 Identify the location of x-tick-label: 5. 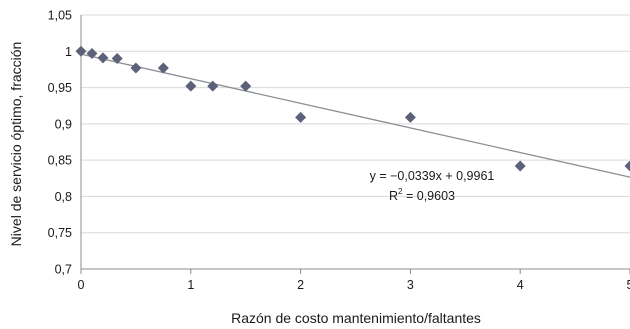
(628, 285).